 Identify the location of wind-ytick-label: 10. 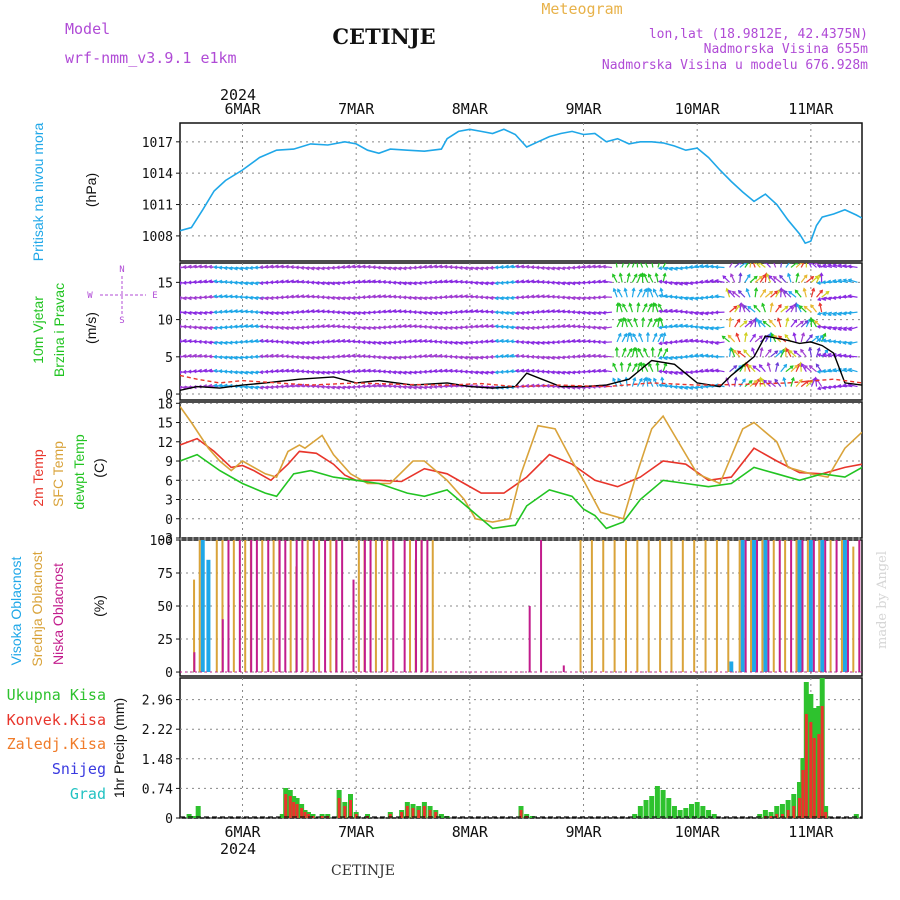
(165, 321).